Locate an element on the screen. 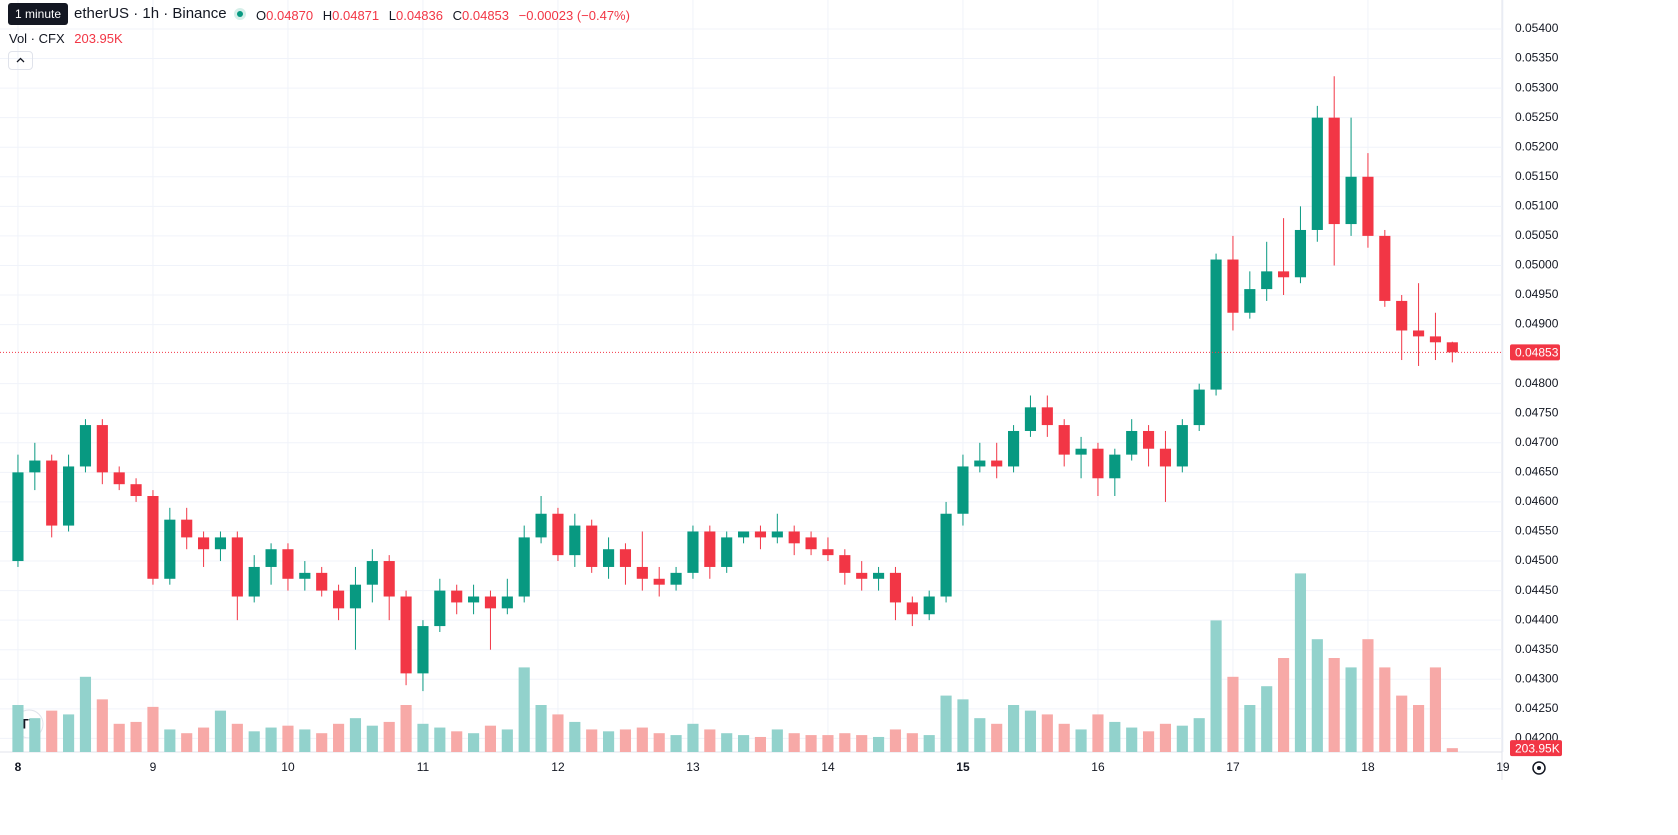 This screenshot has width=1678, height=835. chevron is located at coordinates (20, 60).